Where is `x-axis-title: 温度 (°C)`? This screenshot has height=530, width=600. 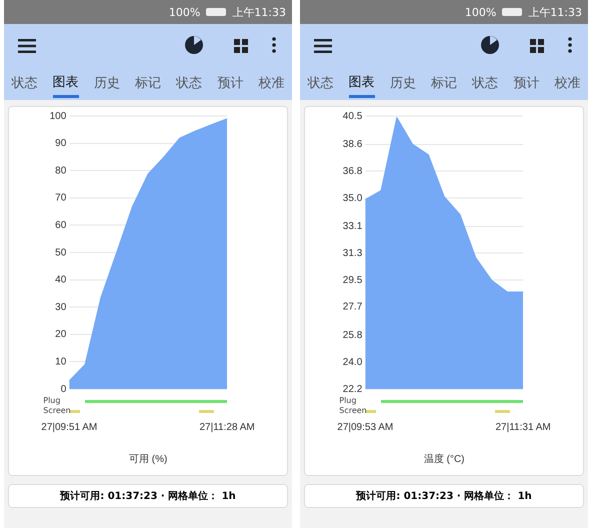 x-axis-title: 温度 (°C) is located at coordinates (444, 458).